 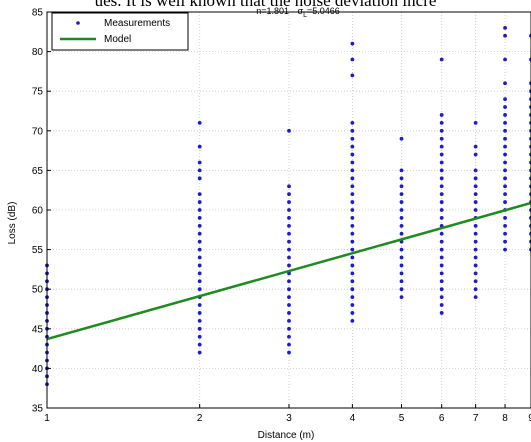 I want to click on legend-measurements-label: Measurements, so click(x=137, y=23).